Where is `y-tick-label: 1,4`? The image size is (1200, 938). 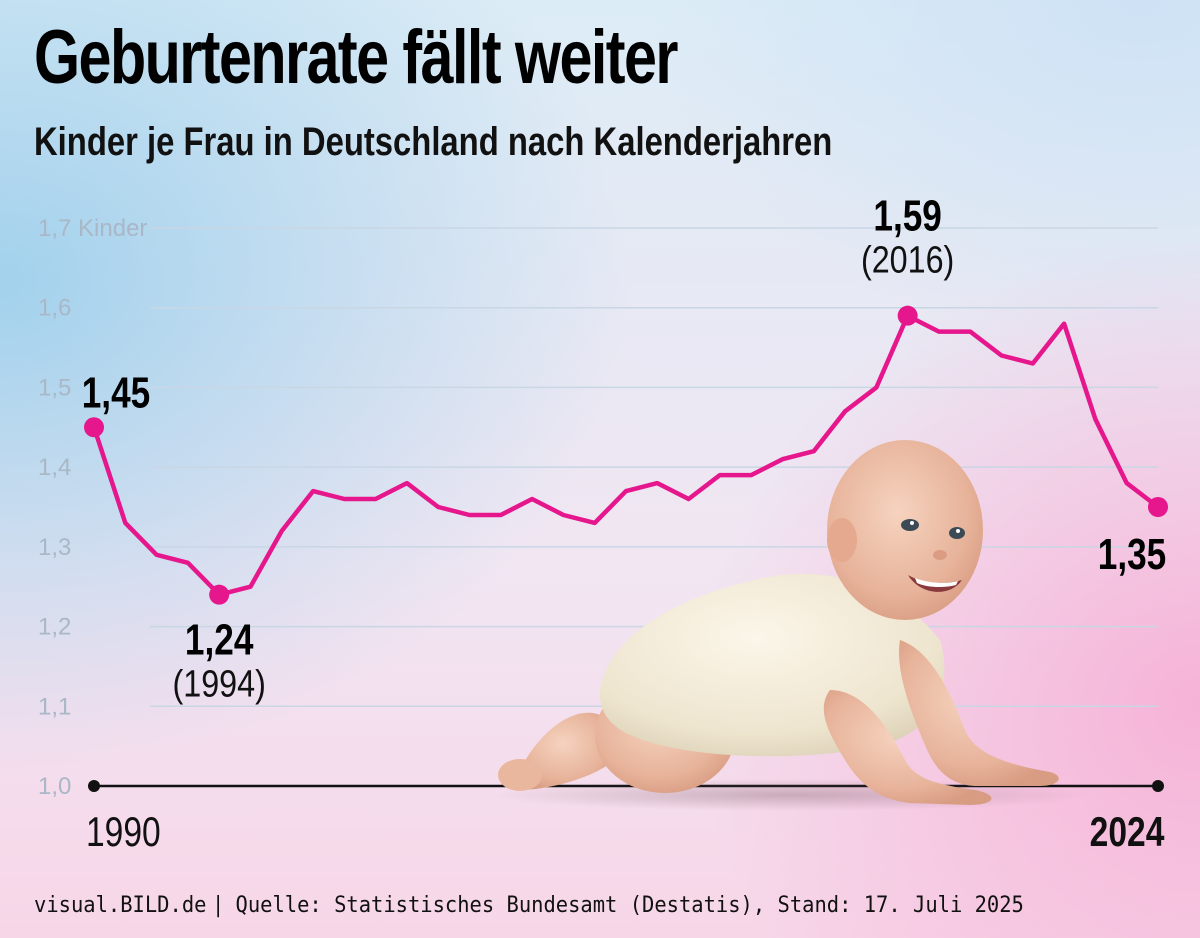 y-tick-label: 1,4 is located at coordinates (54, 467).